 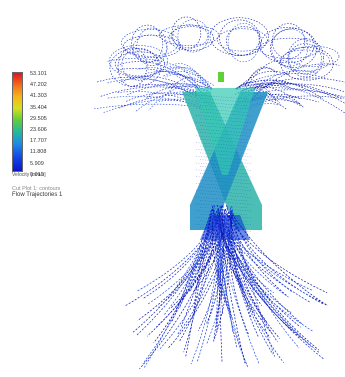 I want to click on legend-tick: 35.404, so click(x=38, y=107).